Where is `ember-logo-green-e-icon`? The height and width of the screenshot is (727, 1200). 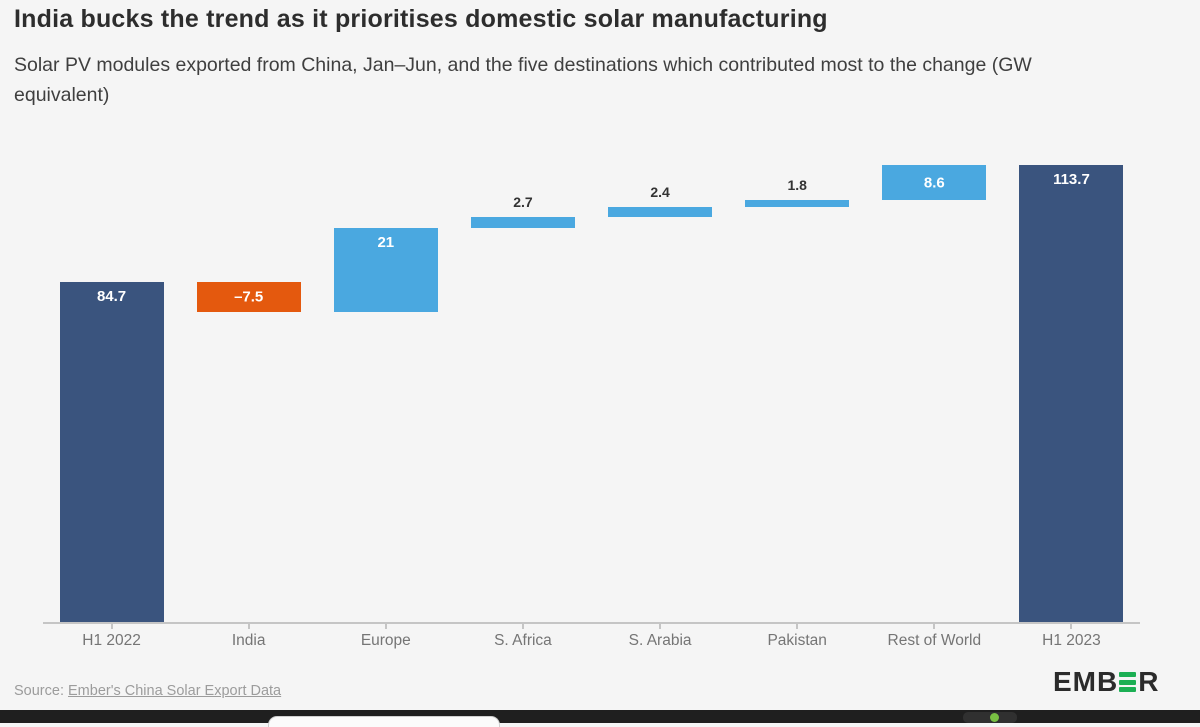
ember-logo-green-e-icon is located at coordinates (1128, 682).